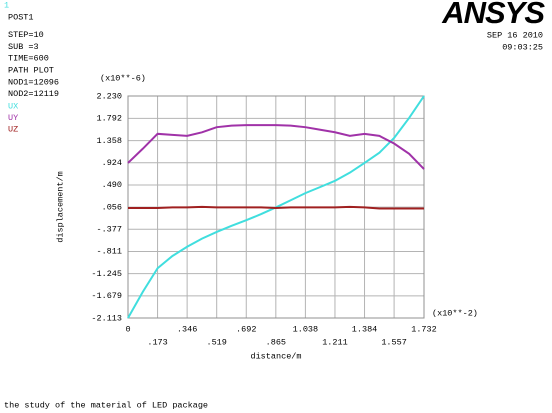 Image resolution: width=552 pixels, height=413 pixels. Describe the element at coordinates (112, 163) in the screenshot. I see `y-tick-label: .924` at that location.